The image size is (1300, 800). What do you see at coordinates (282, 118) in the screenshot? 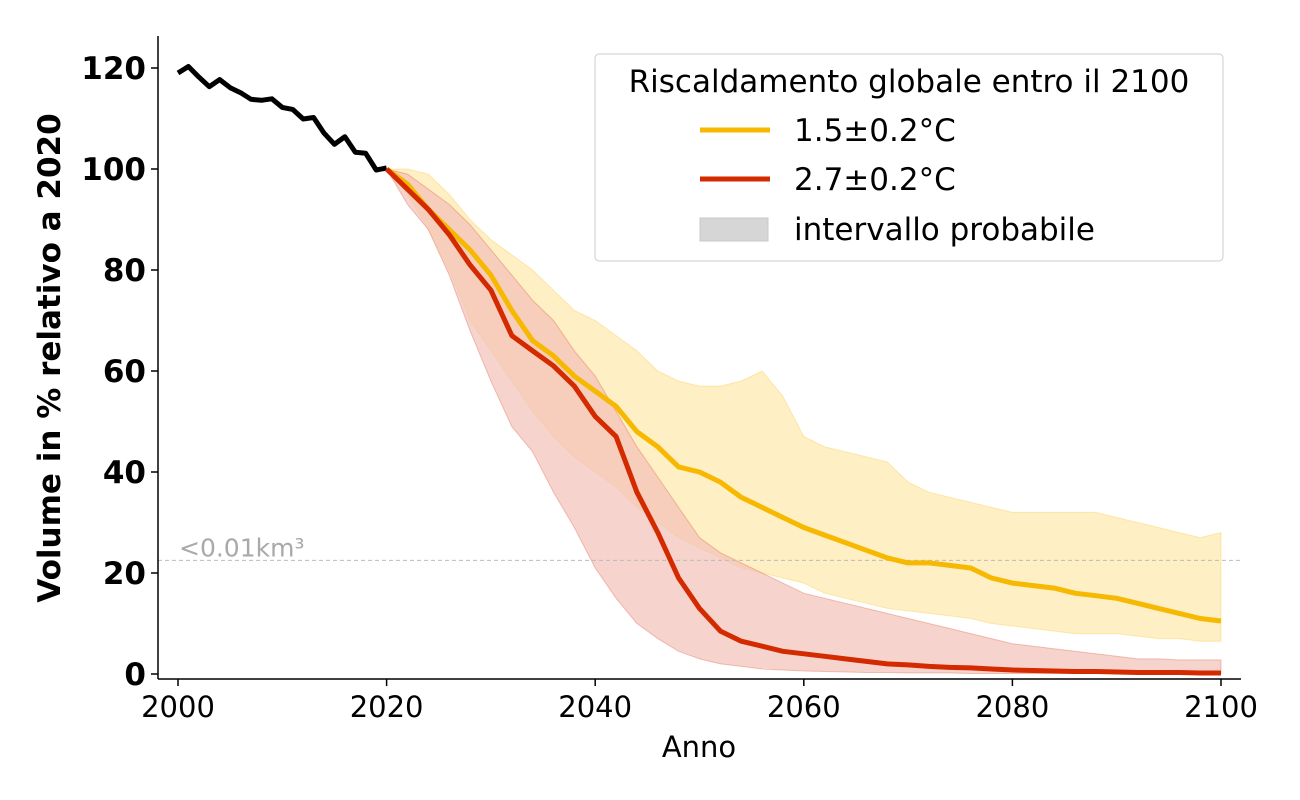
I see `historical-line` at bounding box center [282, 118].